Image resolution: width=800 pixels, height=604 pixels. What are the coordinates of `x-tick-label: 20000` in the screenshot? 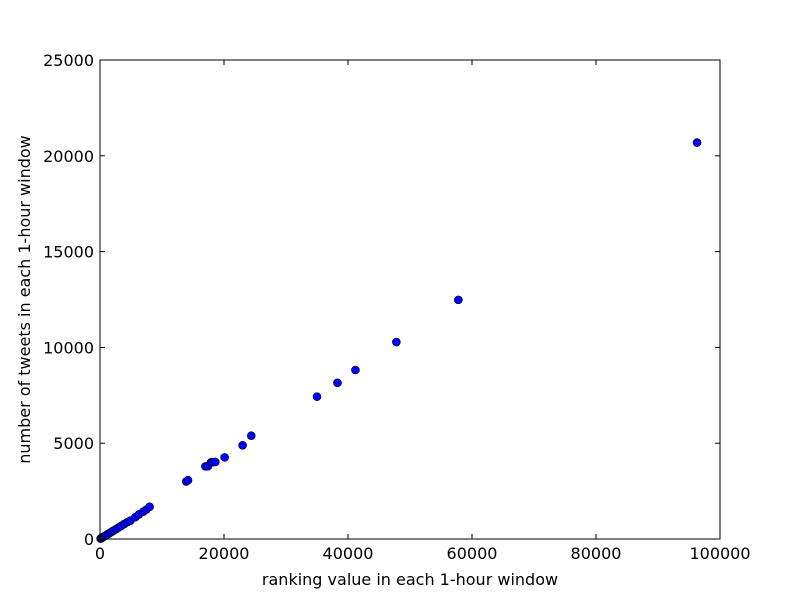 It's located at (224, 553).